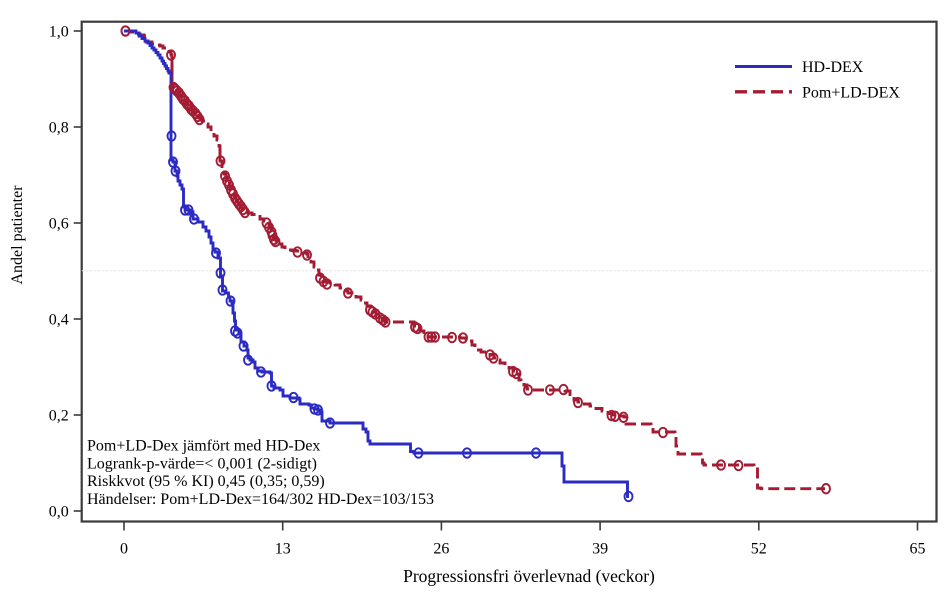 This screenshot has height=599, width=945. I want to click on svg-text: Pom+LD-DEX, so click(851, 92).